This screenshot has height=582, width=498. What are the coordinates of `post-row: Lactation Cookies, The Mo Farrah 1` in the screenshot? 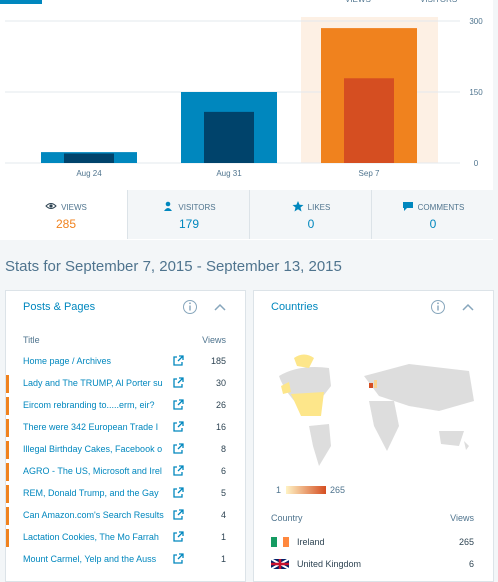 It's located at (125, 539).